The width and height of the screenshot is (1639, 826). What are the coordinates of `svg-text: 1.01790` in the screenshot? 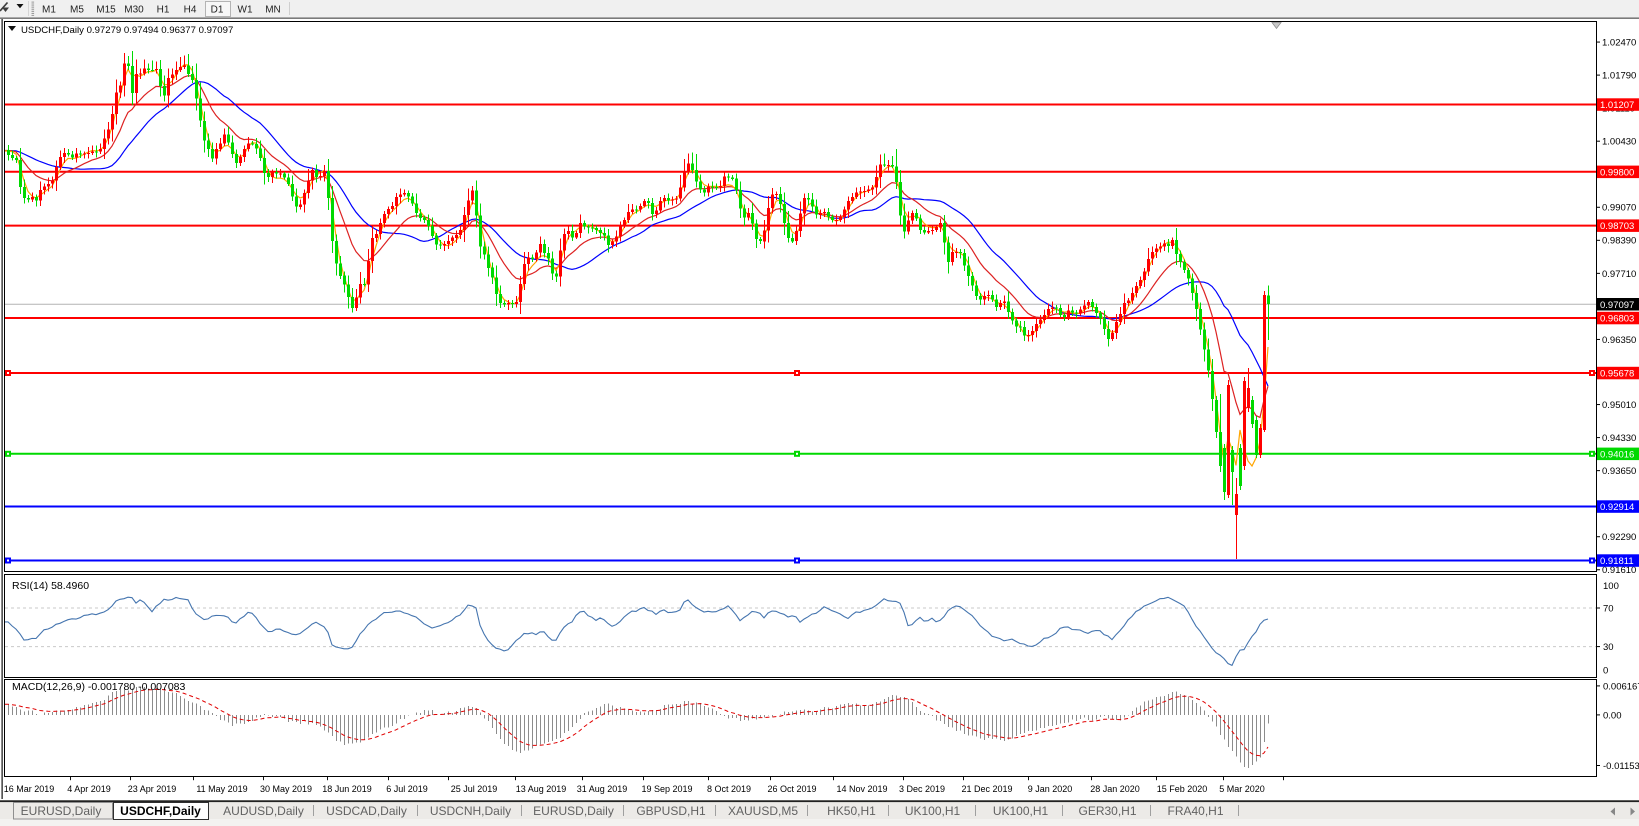 It's located at (1619, 76).